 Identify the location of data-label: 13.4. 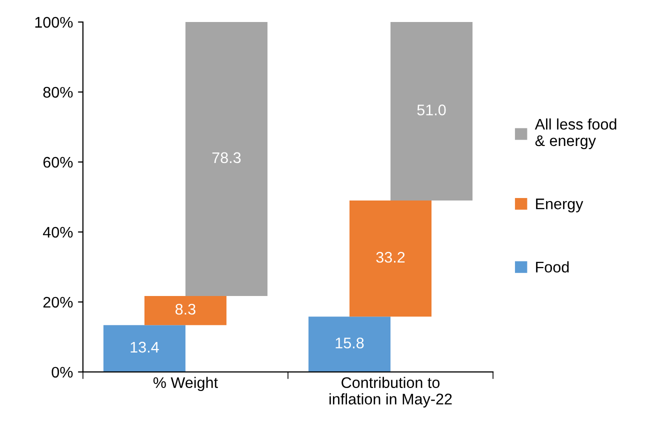
(144, 347).